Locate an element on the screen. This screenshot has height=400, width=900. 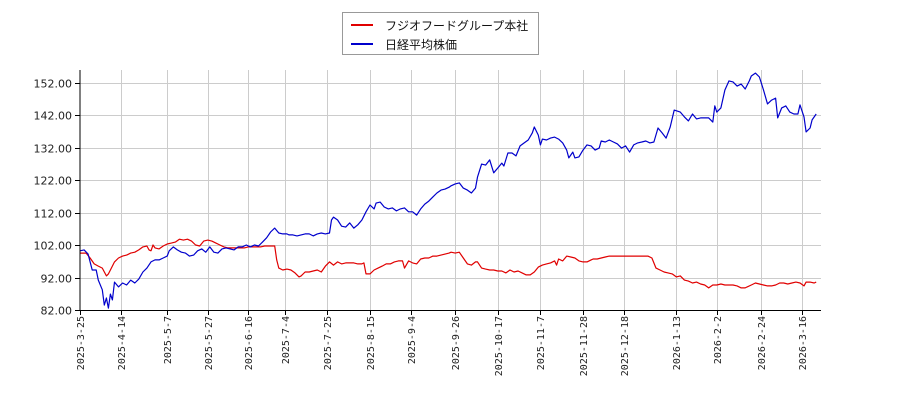
x-tick-label: 2025-9-26 is located at coordinates (456, 343).